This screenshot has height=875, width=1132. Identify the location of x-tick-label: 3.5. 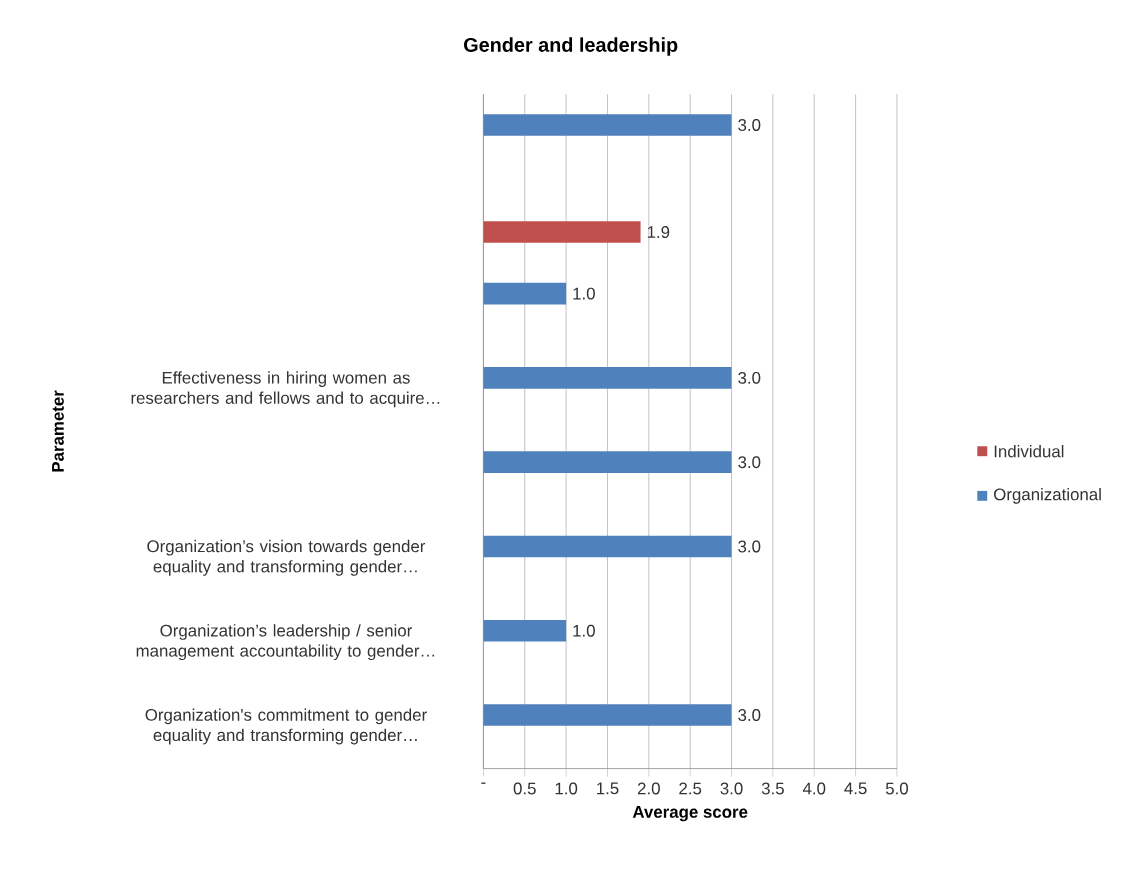
(772, 788).